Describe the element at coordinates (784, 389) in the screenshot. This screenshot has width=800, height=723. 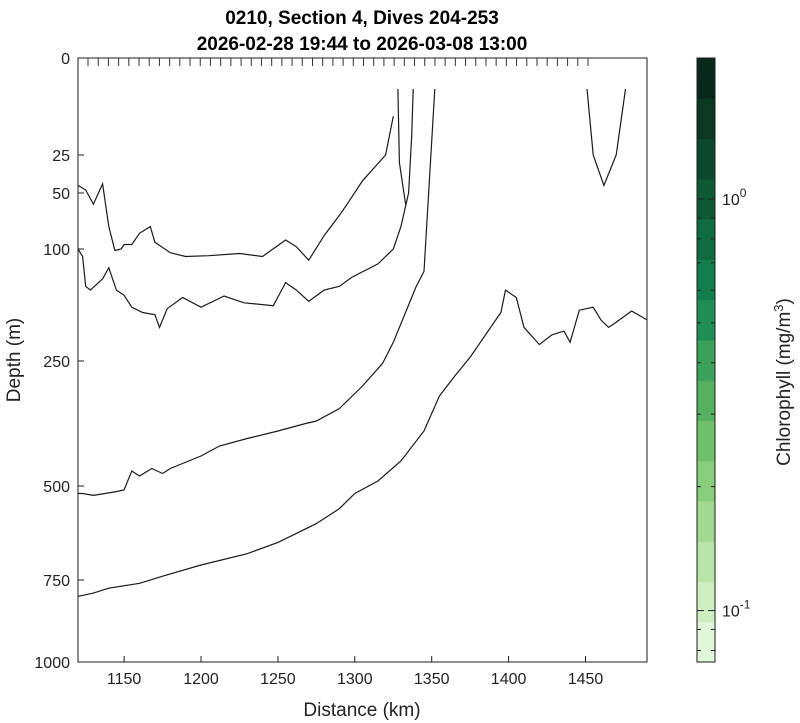
I see `colorbar-label-main: Chlorophyll (mg/m` at that location.